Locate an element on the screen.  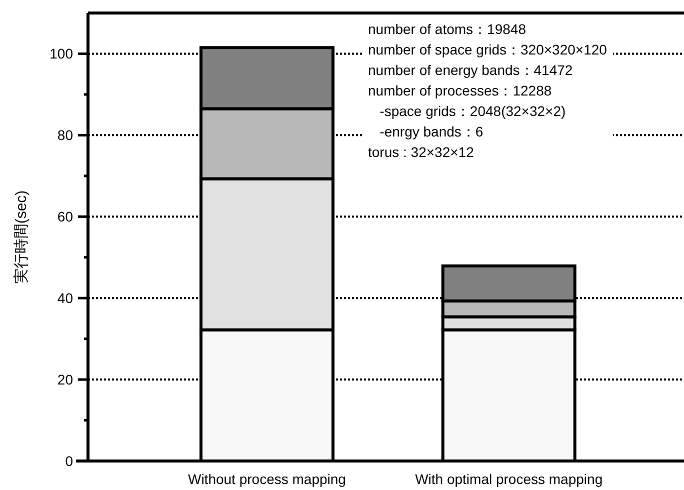
annotation: number of energy bands：41472 is located at coordinates (470, 70).